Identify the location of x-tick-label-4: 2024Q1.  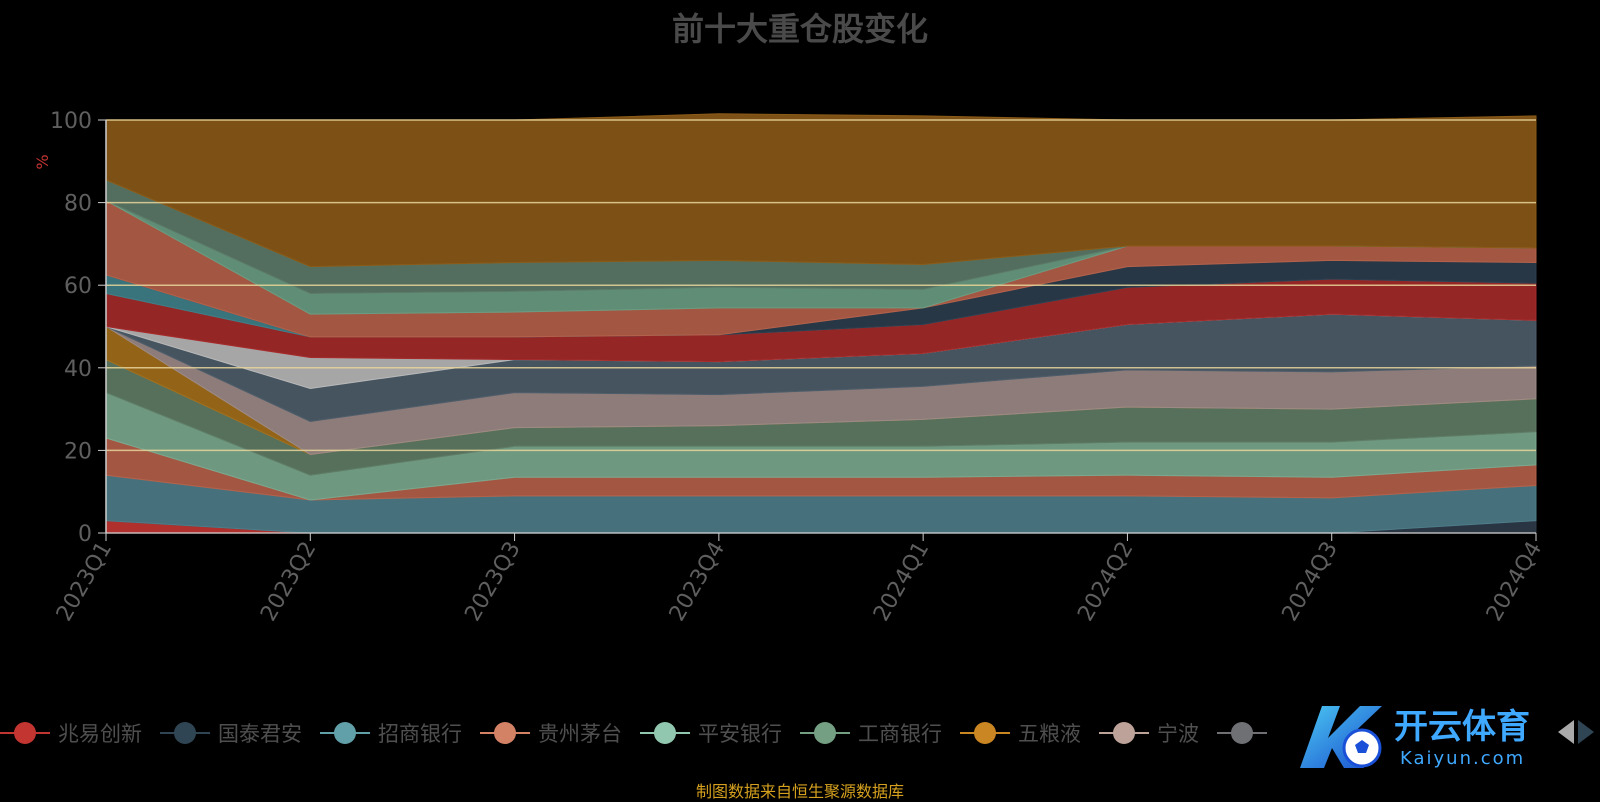
(901, 582).